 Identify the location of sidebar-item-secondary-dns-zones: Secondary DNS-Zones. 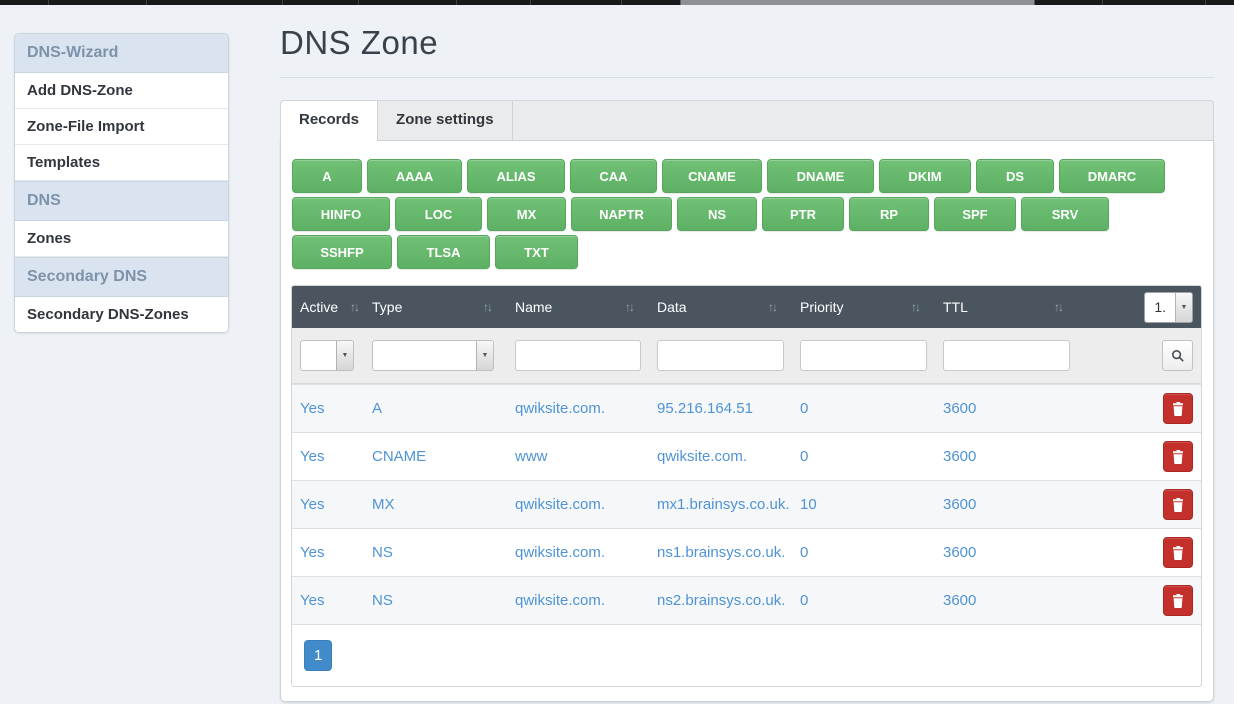
(121, 314).